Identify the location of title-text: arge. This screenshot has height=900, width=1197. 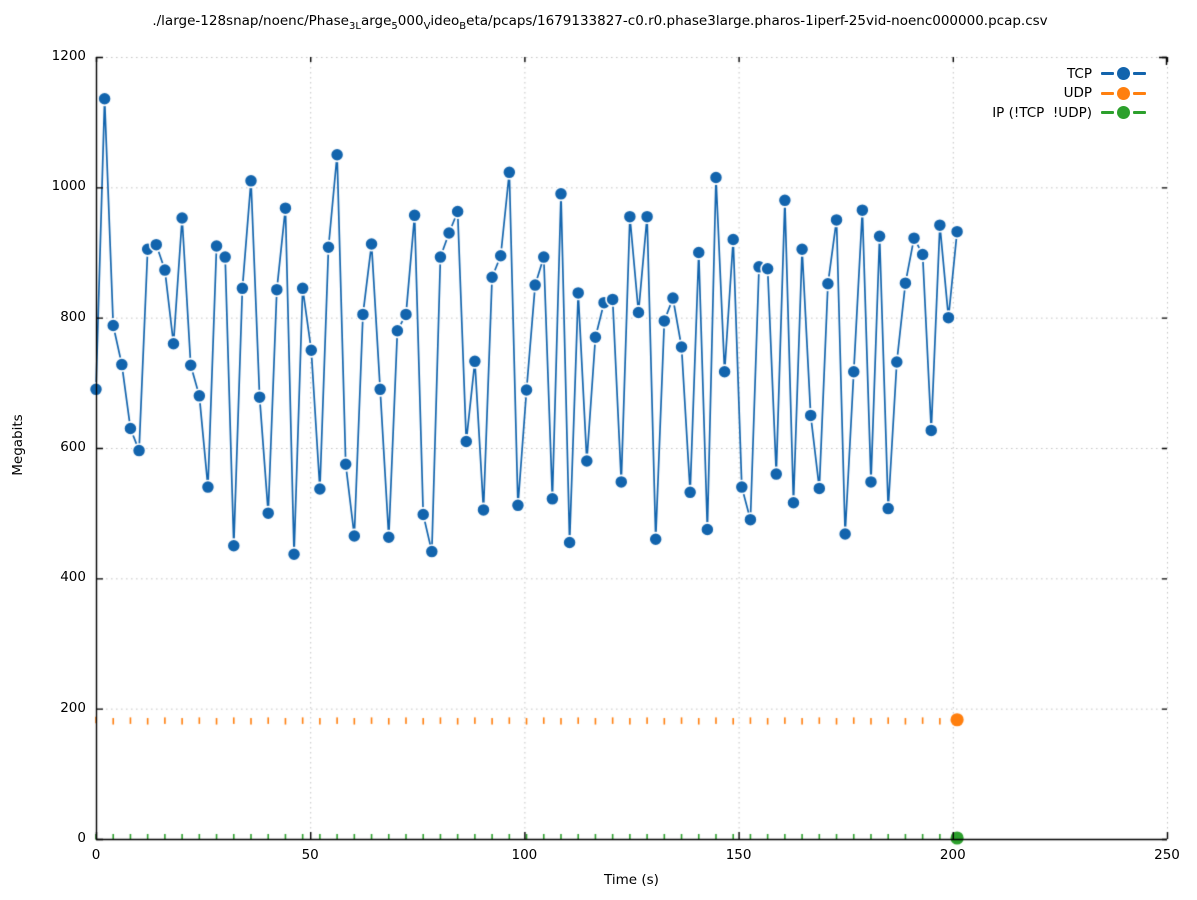
(376, 21).